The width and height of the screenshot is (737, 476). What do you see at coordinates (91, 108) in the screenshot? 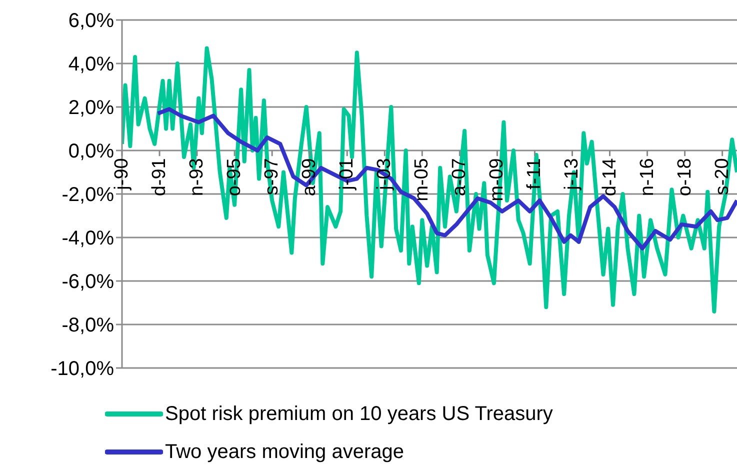
I see `y-tick-label: 2,0%` at bounding box center [91, 108].